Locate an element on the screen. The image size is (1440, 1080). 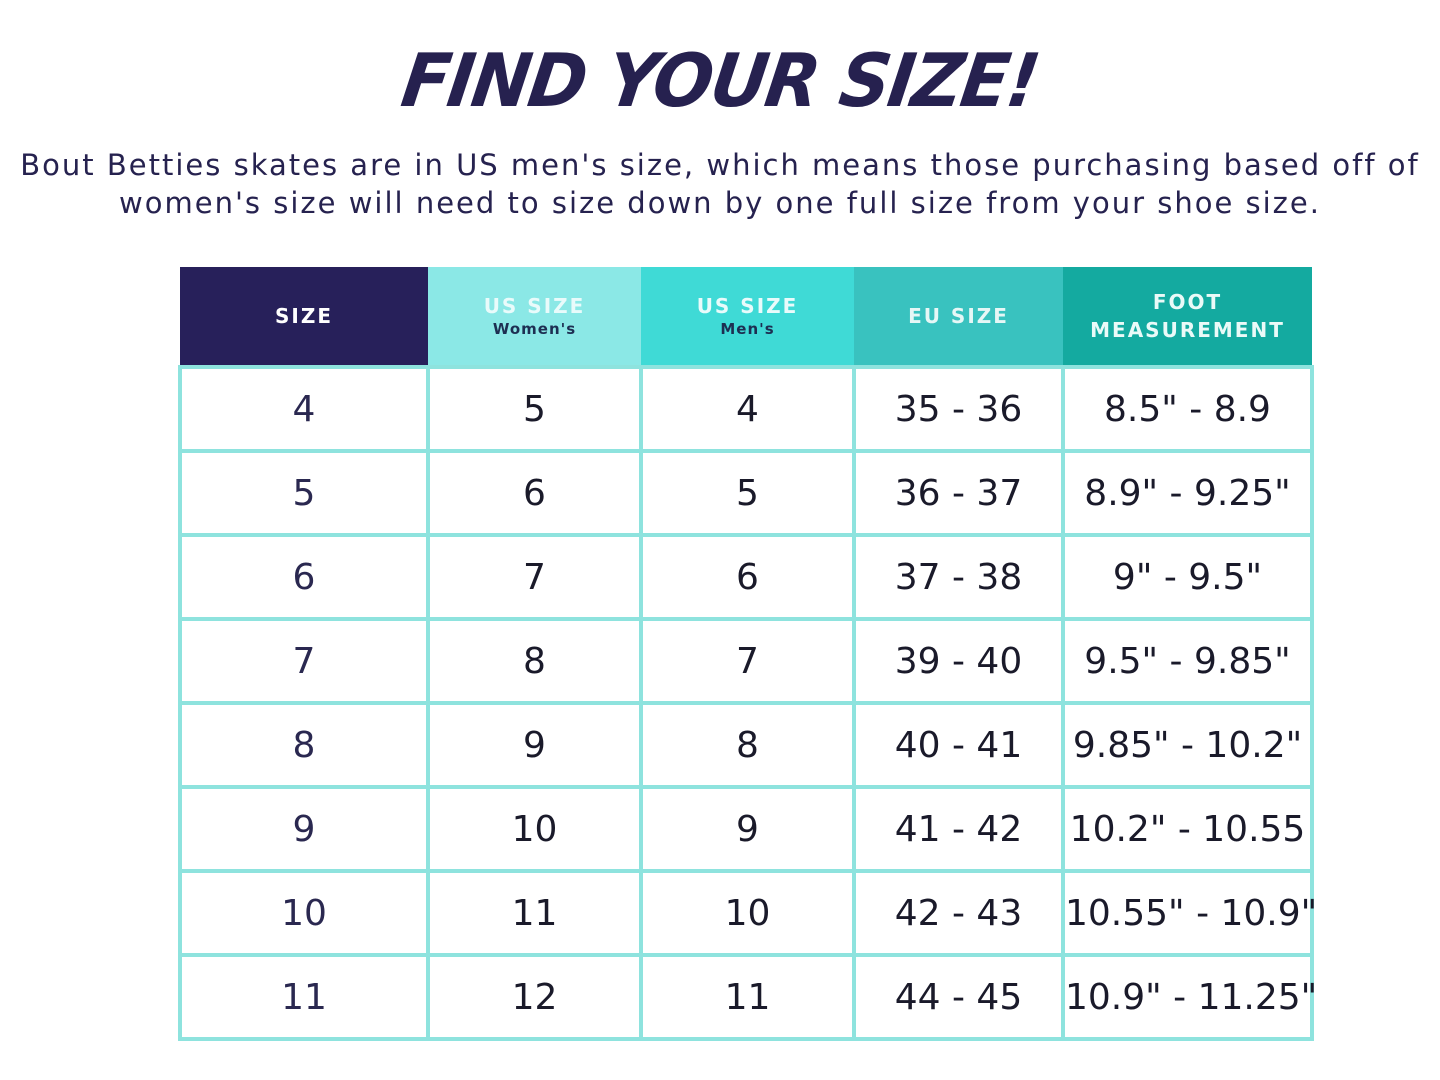
cell-eu-size: 36 - 37 is located at coordinates (958, 493).